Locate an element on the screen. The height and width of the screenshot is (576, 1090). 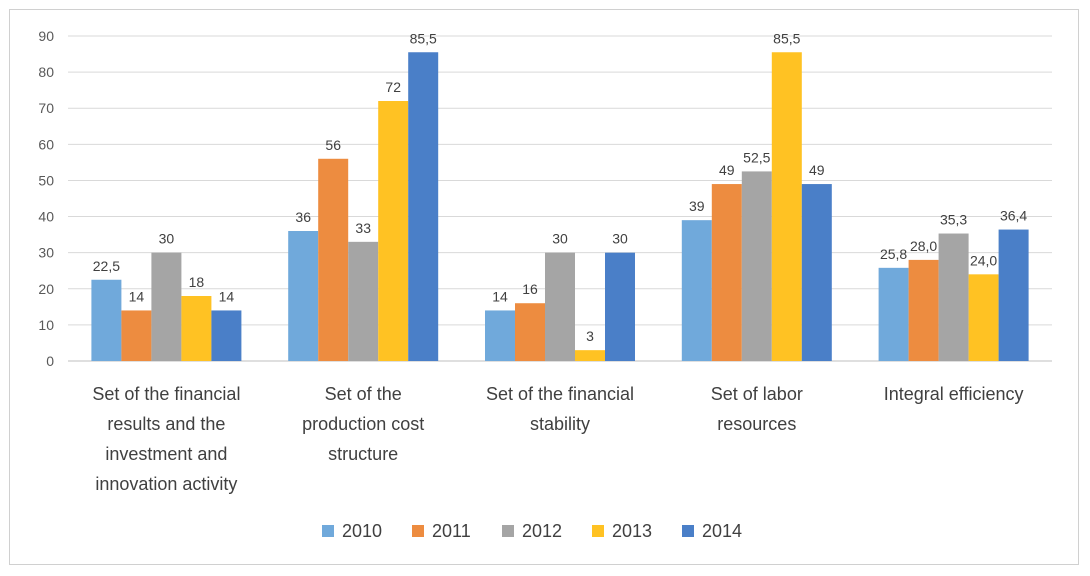
y-tick-label: 0 is located at coordinates (50, 361).